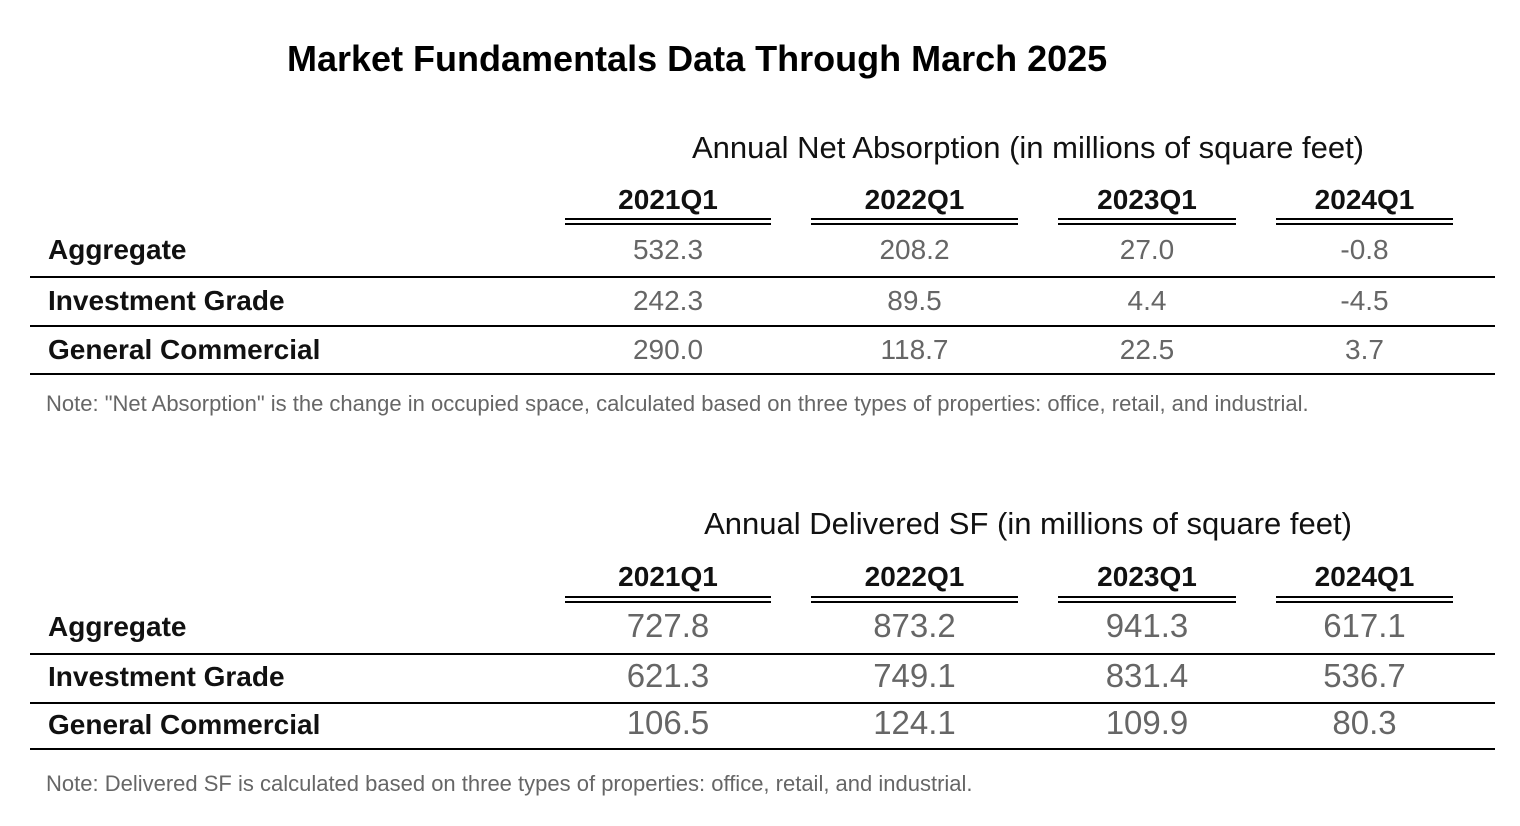  Describe the element at coordinates (1147, 722) in the screenshot. I see `table-cell: 109.9` at that location.